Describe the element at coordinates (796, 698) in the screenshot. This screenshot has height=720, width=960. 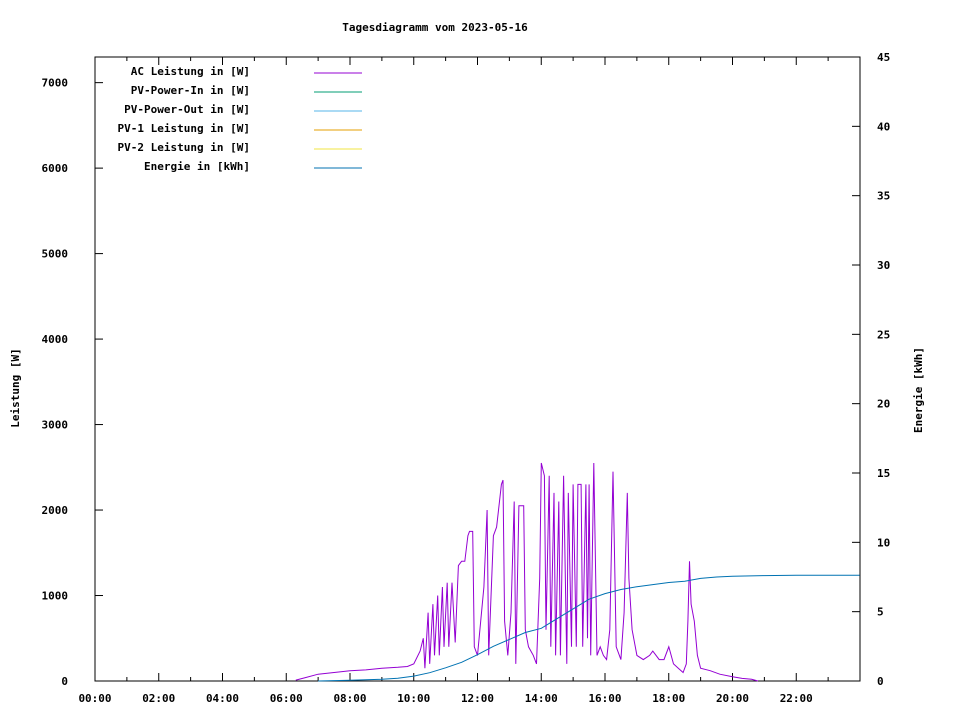
I see `x-tick-label: 22:00` at that location.